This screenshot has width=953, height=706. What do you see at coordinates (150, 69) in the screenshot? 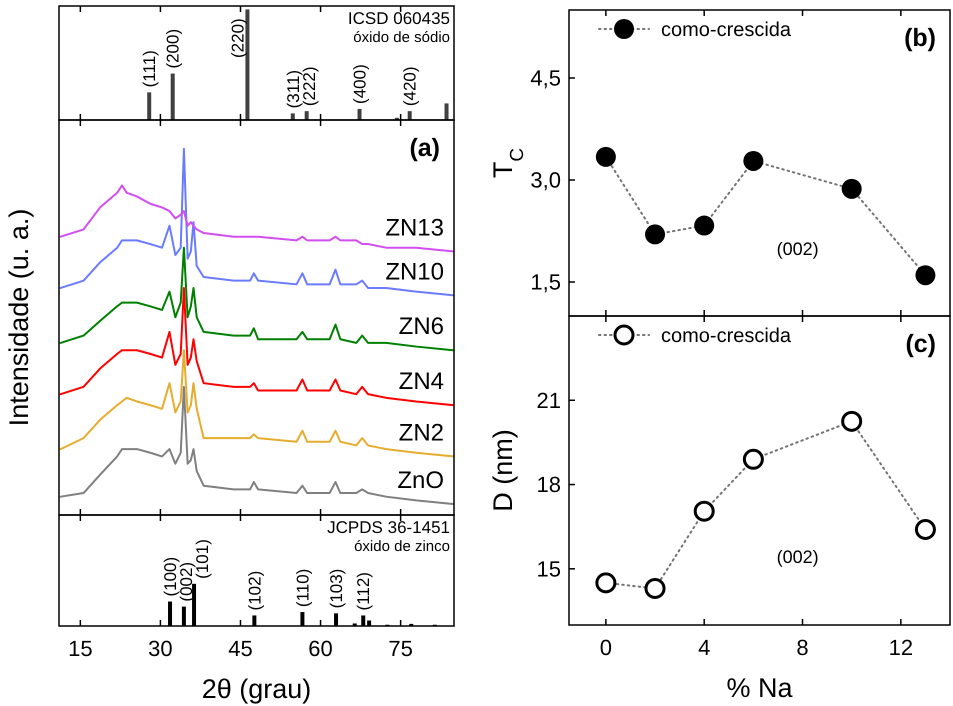
I see `annotation: (111)` at bounding box center [150, 69].